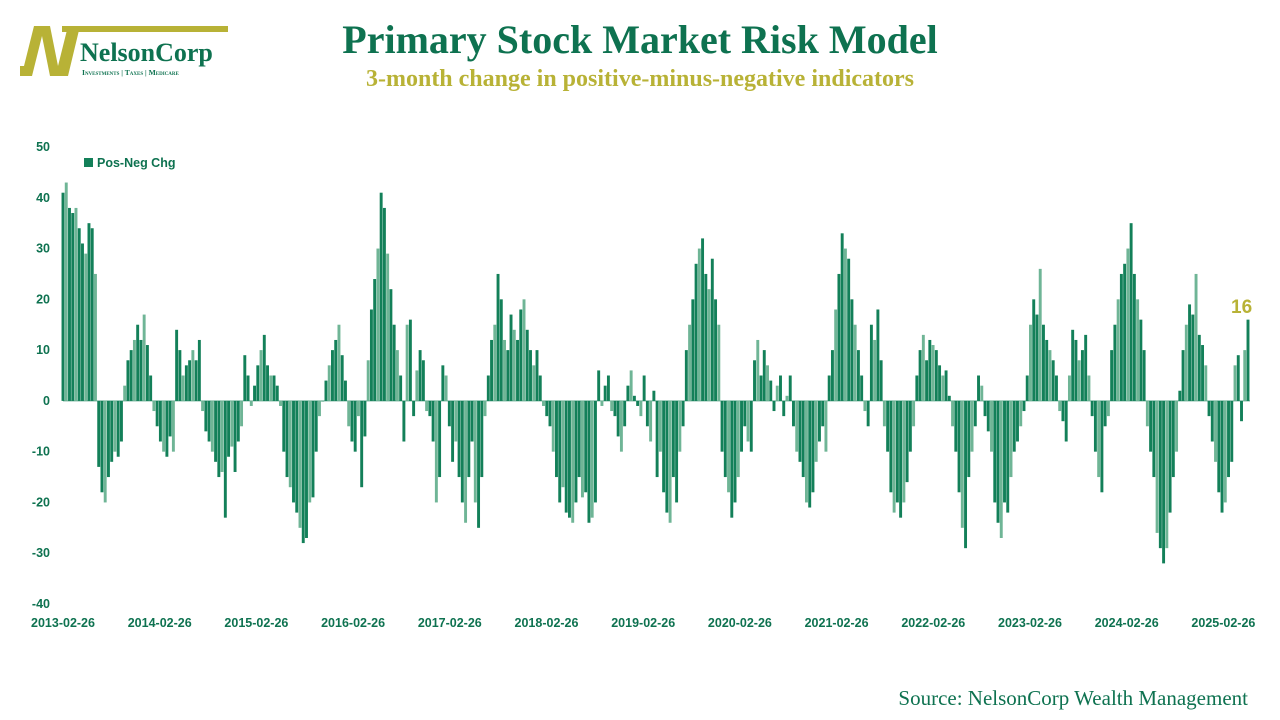 This screenshot has height=720, width=1280. Describe the element at coordinates (129, 163) in the screenshot. I see `legend: Pos-Neg Chg` at that location.